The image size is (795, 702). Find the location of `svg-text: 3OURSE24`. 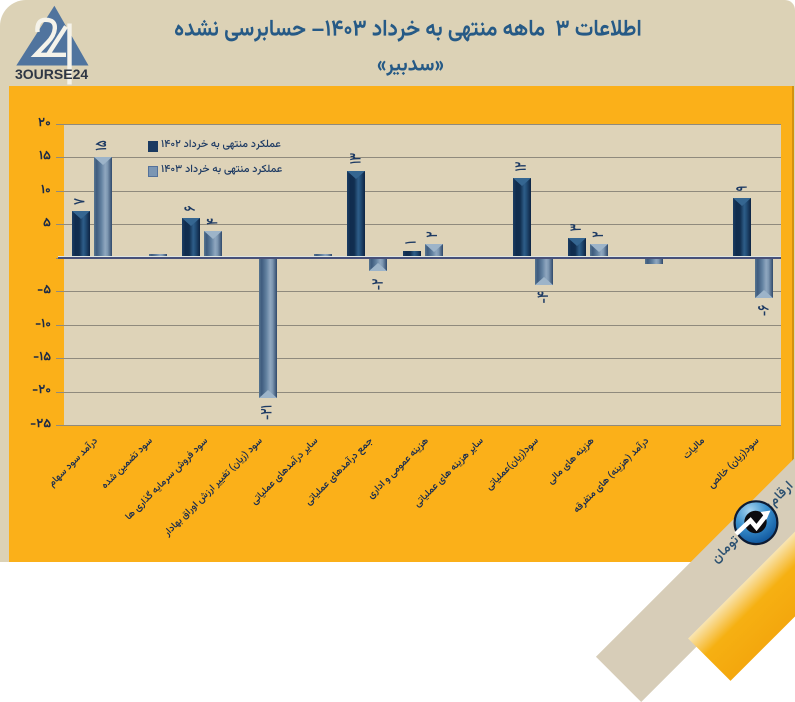

svg-text: 3OURSE24 is located at coordinates (51, 74).